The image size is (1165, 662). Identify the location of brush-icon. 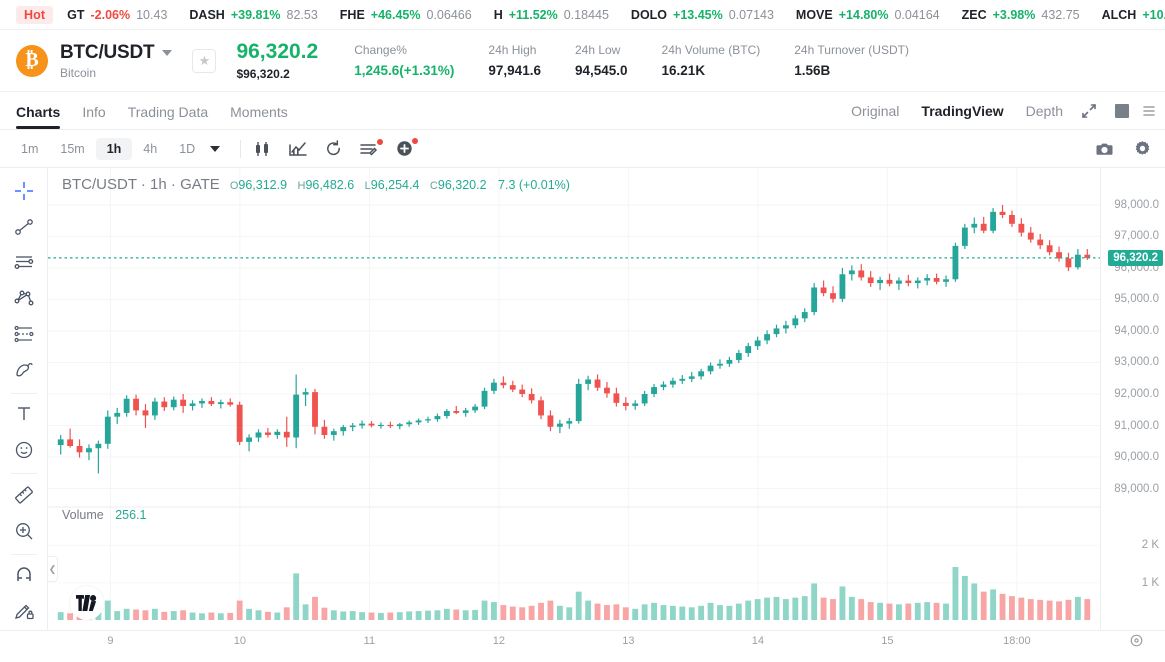
(24, 370).